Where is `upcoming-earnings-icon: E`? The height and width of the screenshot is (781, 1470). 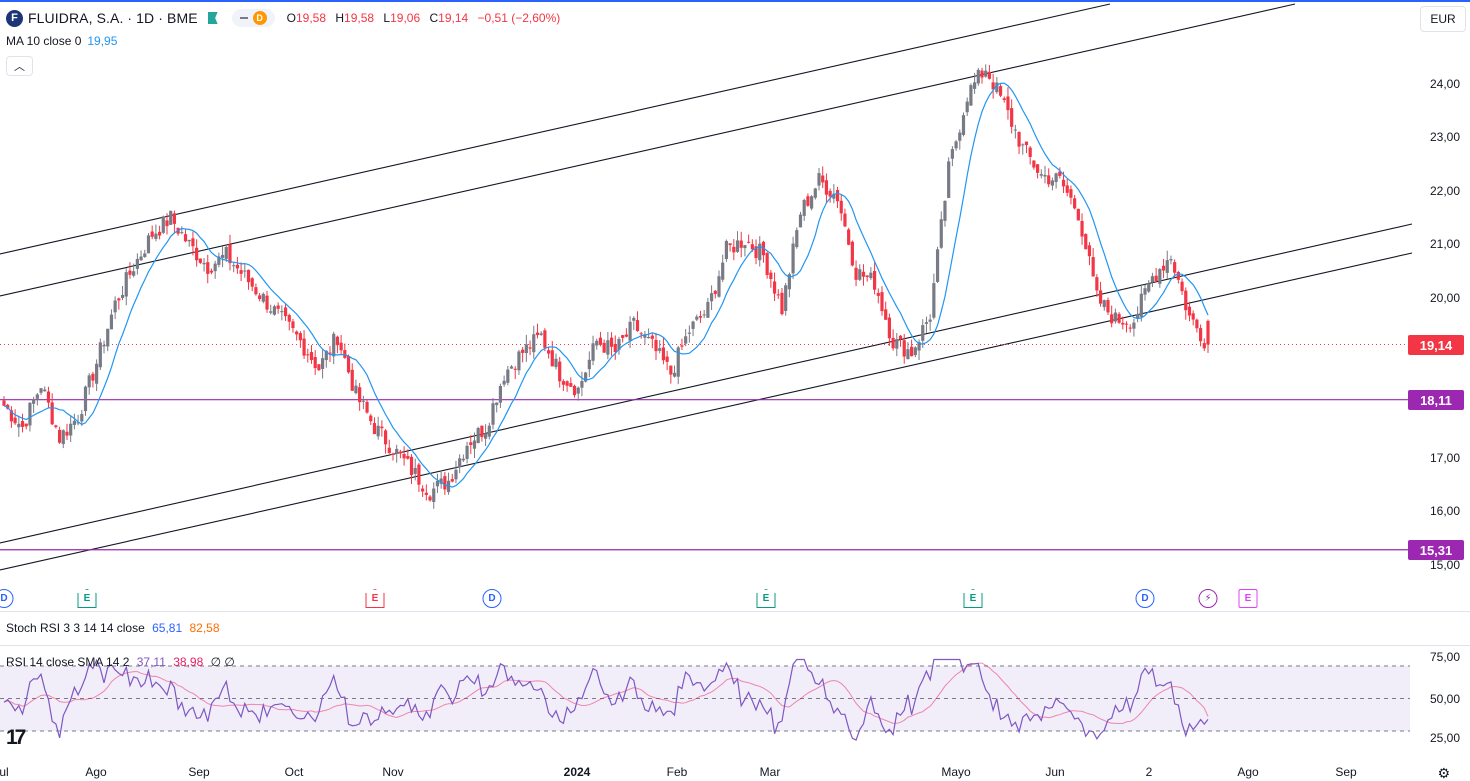 upcoming-earnings-icon: E is located at coordinates (1248, 598).